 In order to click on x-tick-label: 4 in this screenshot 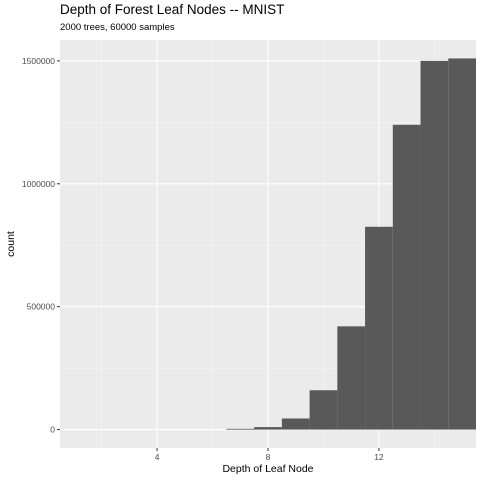, I will do `click(157, 457)`.